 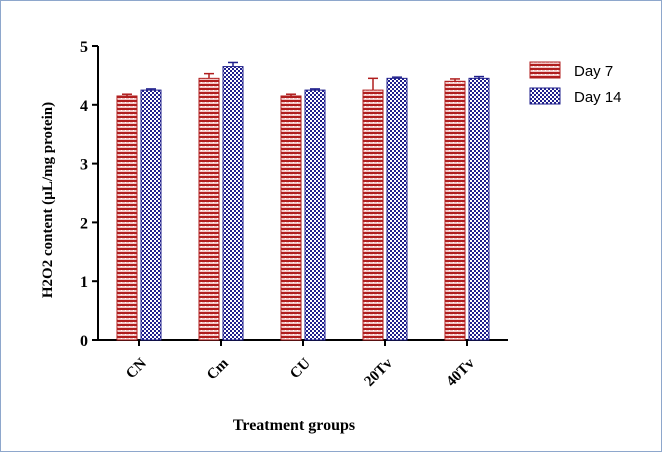 I want to click on bar-day-14-cu, so click(x=315, y=215).